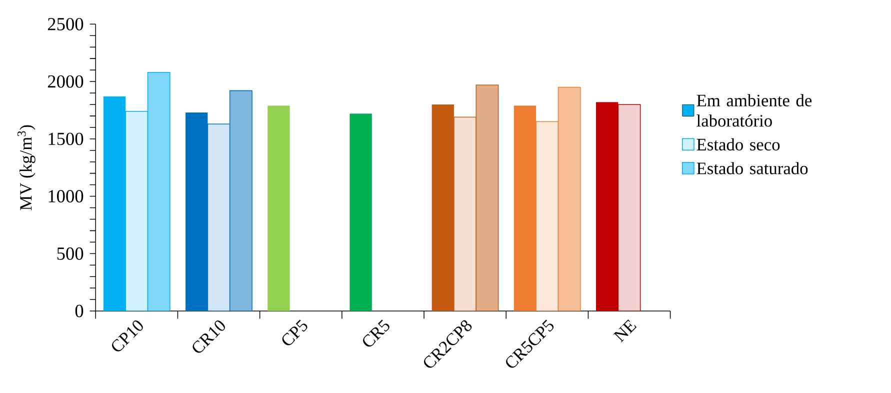  What do you see at coordinates (625, 331) in the screenshot?
I see `x-tick-label: NE` at bounding box center [625, 331].